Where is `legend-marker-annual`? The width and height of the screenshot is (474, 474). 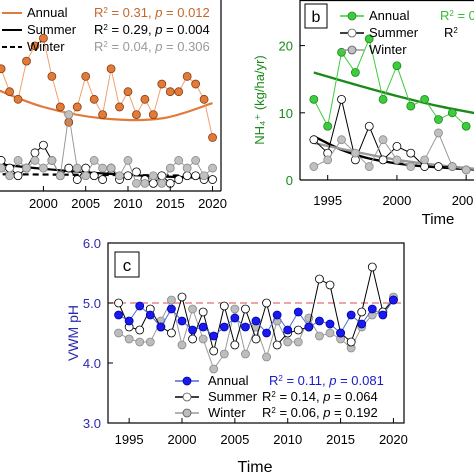
legend-marker-annual is located at coordinates (352, 16).